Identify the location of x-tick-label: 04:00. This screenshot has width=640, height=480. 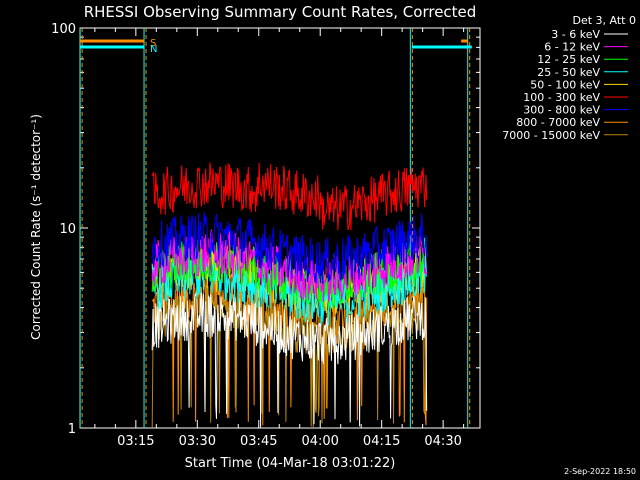
(319, 441).